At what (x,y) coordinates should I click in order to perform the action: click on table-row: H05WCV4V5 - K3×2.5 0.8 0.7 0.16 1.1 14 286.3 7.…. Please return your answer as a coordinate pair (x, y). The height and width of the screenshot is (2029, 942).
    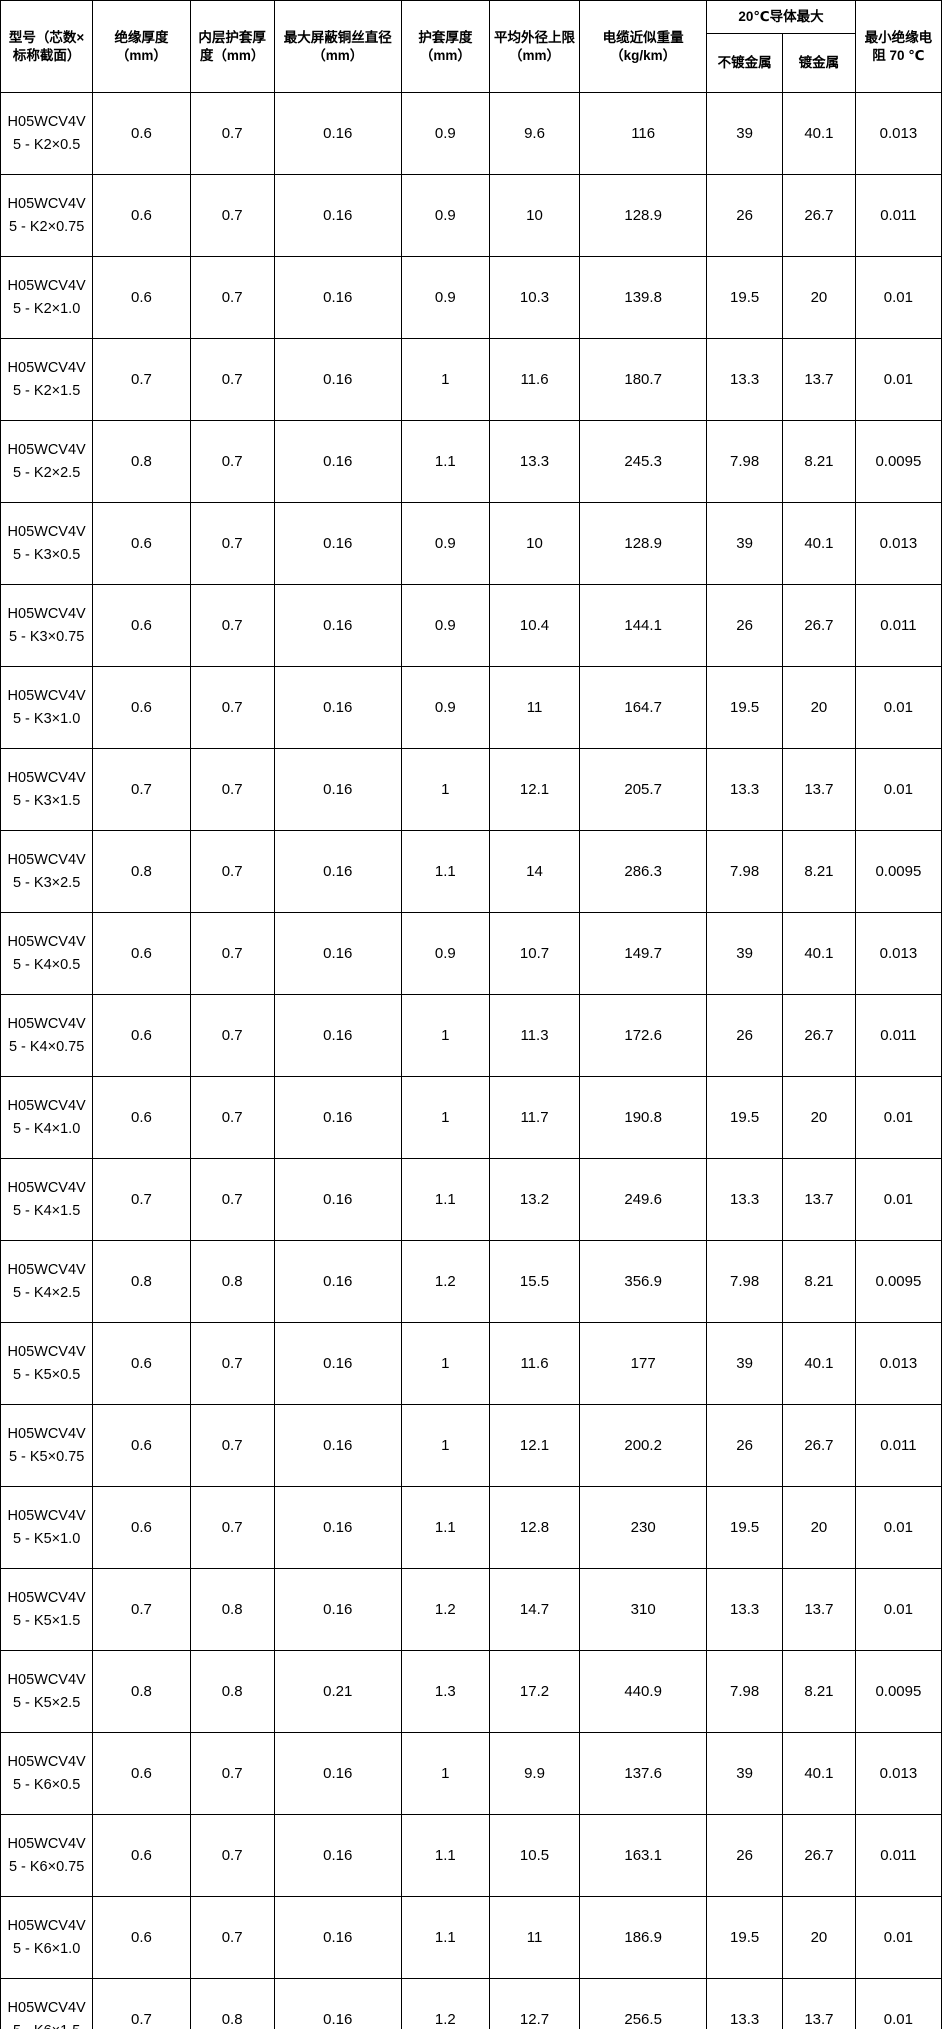
    Looking at the image, I should click on (471, 871).